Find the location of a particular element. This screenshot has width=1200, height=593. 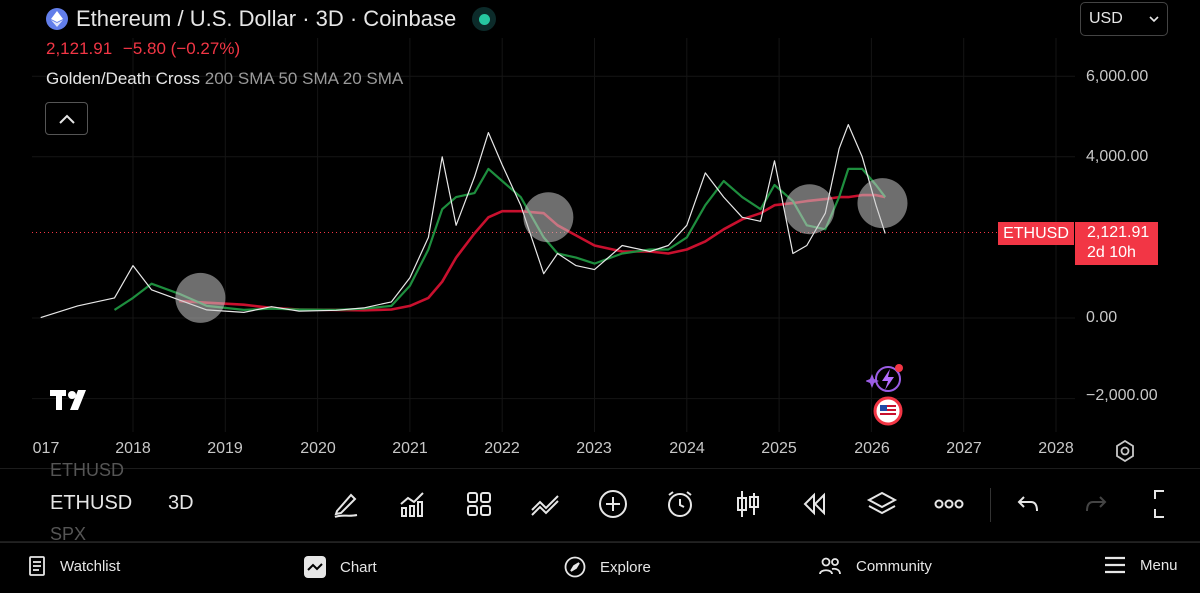

bar-countdown: 2d 10h is located at coordinates (1111, 252).